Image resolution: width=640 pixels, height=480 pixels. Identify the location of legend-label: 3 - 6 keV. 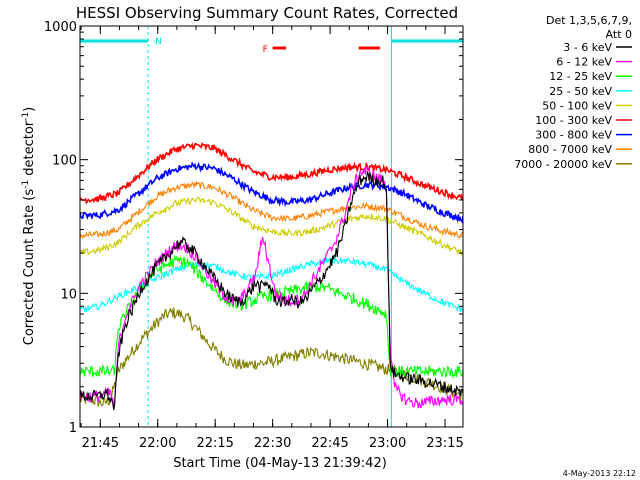
(587, 47).